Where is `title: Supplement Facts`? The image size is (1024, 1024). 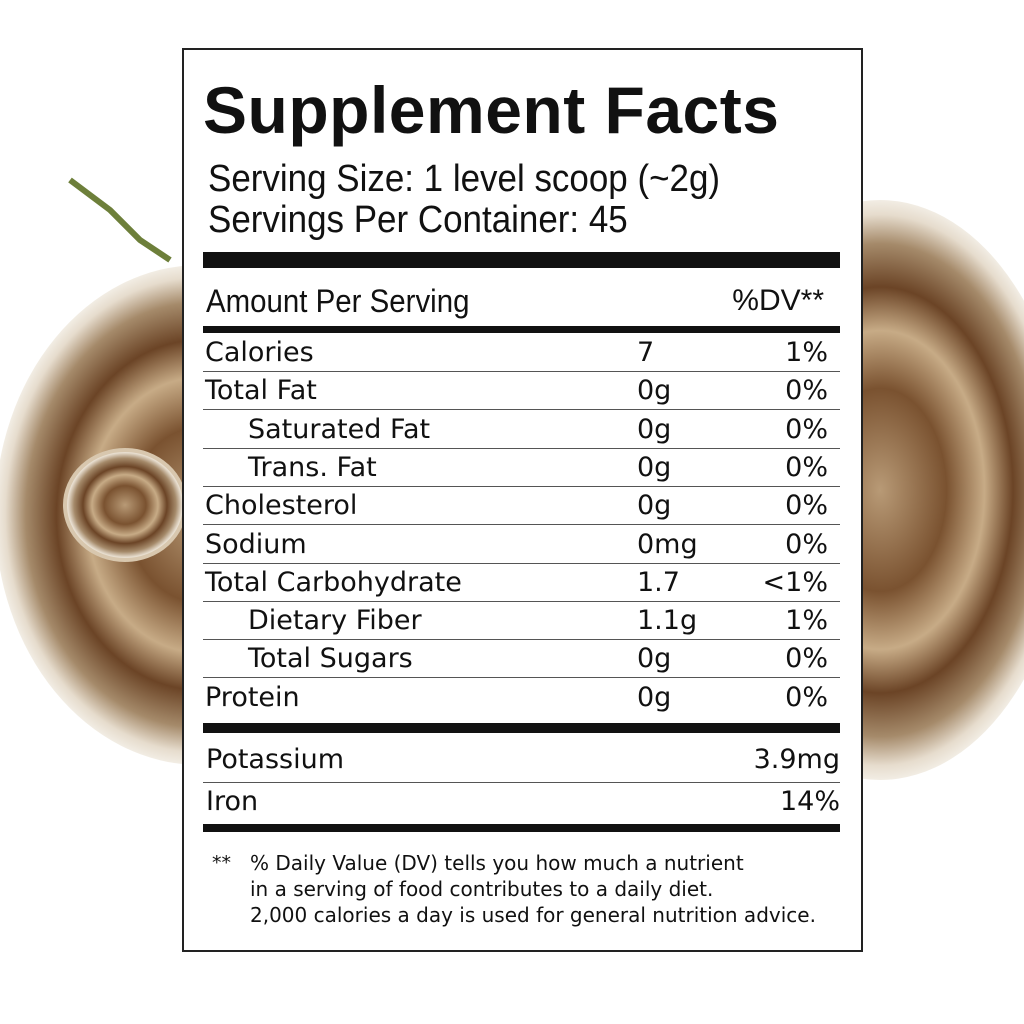 title: Supplement Facts is located at coordinates (491, 110).